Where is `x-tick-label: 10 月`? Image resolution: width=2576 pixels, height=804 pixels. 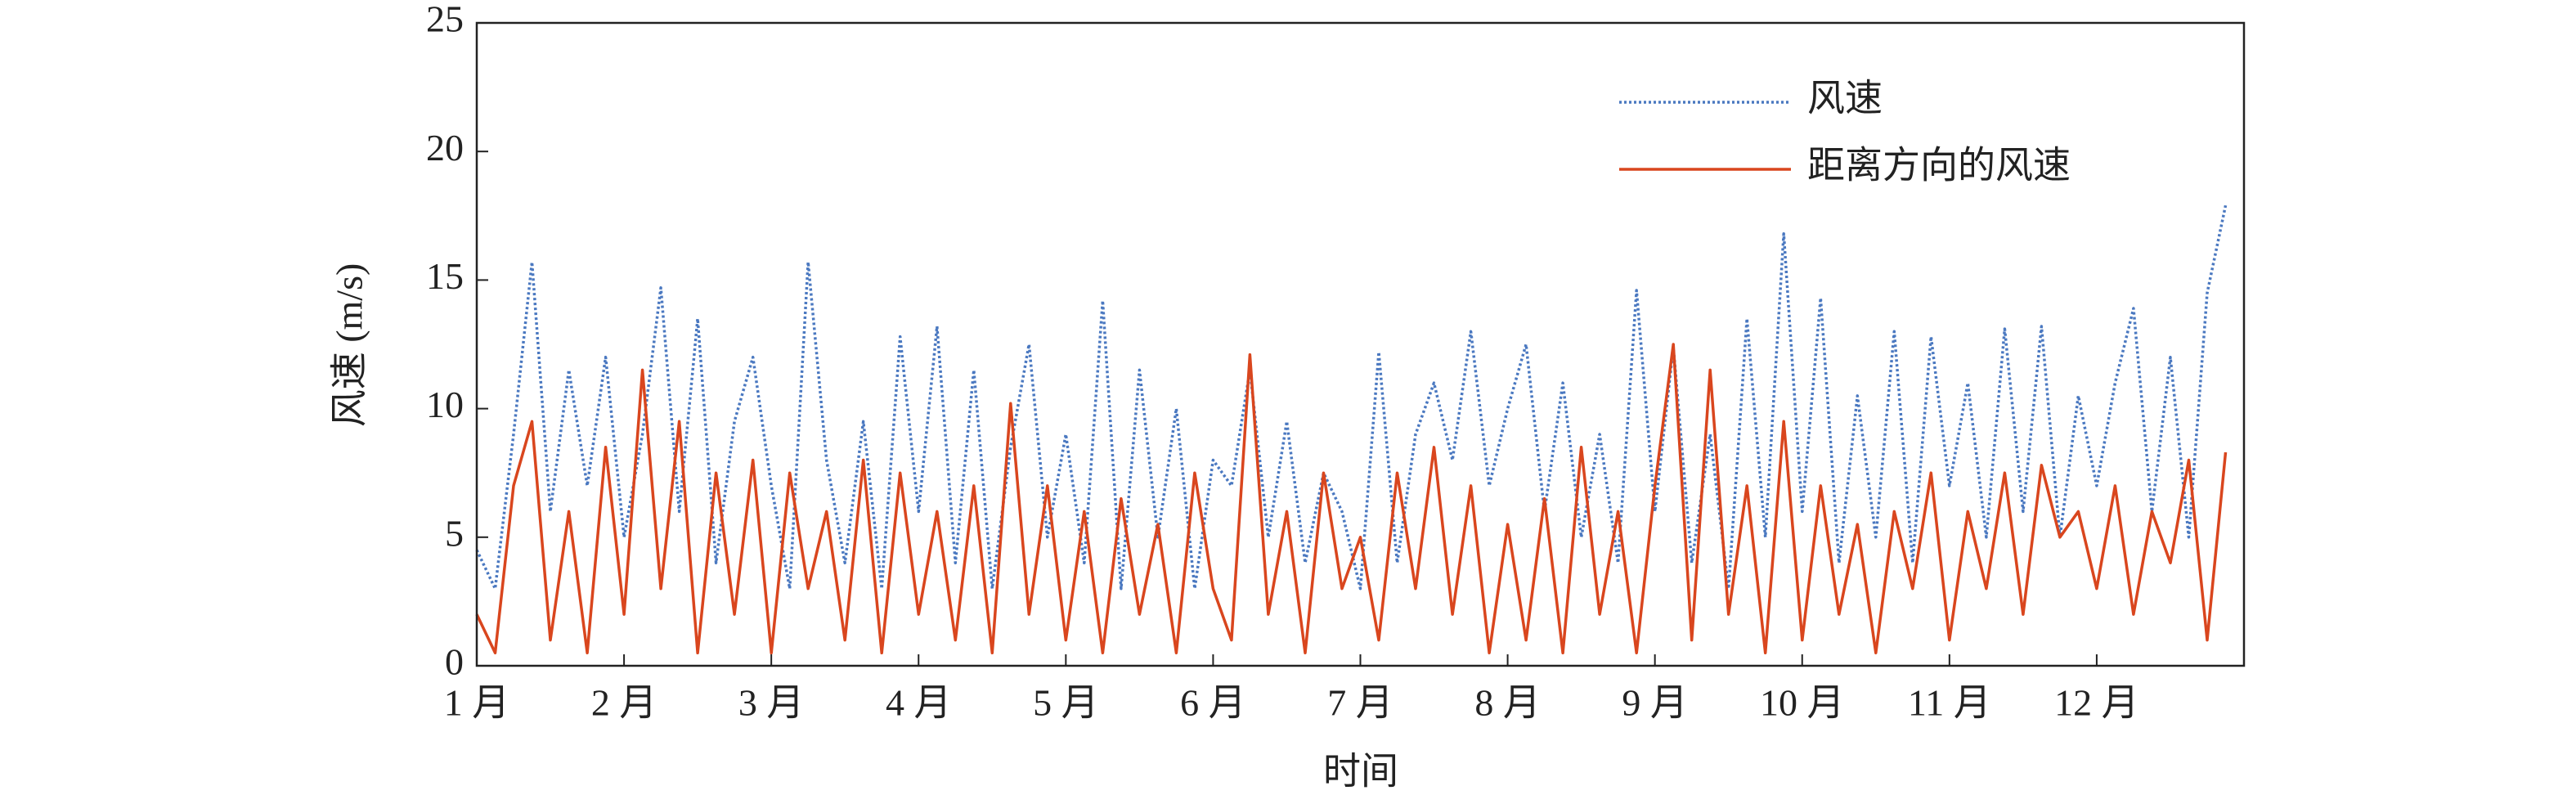 x-tick-label: 10 月 is located at coordinates (1803, 703).